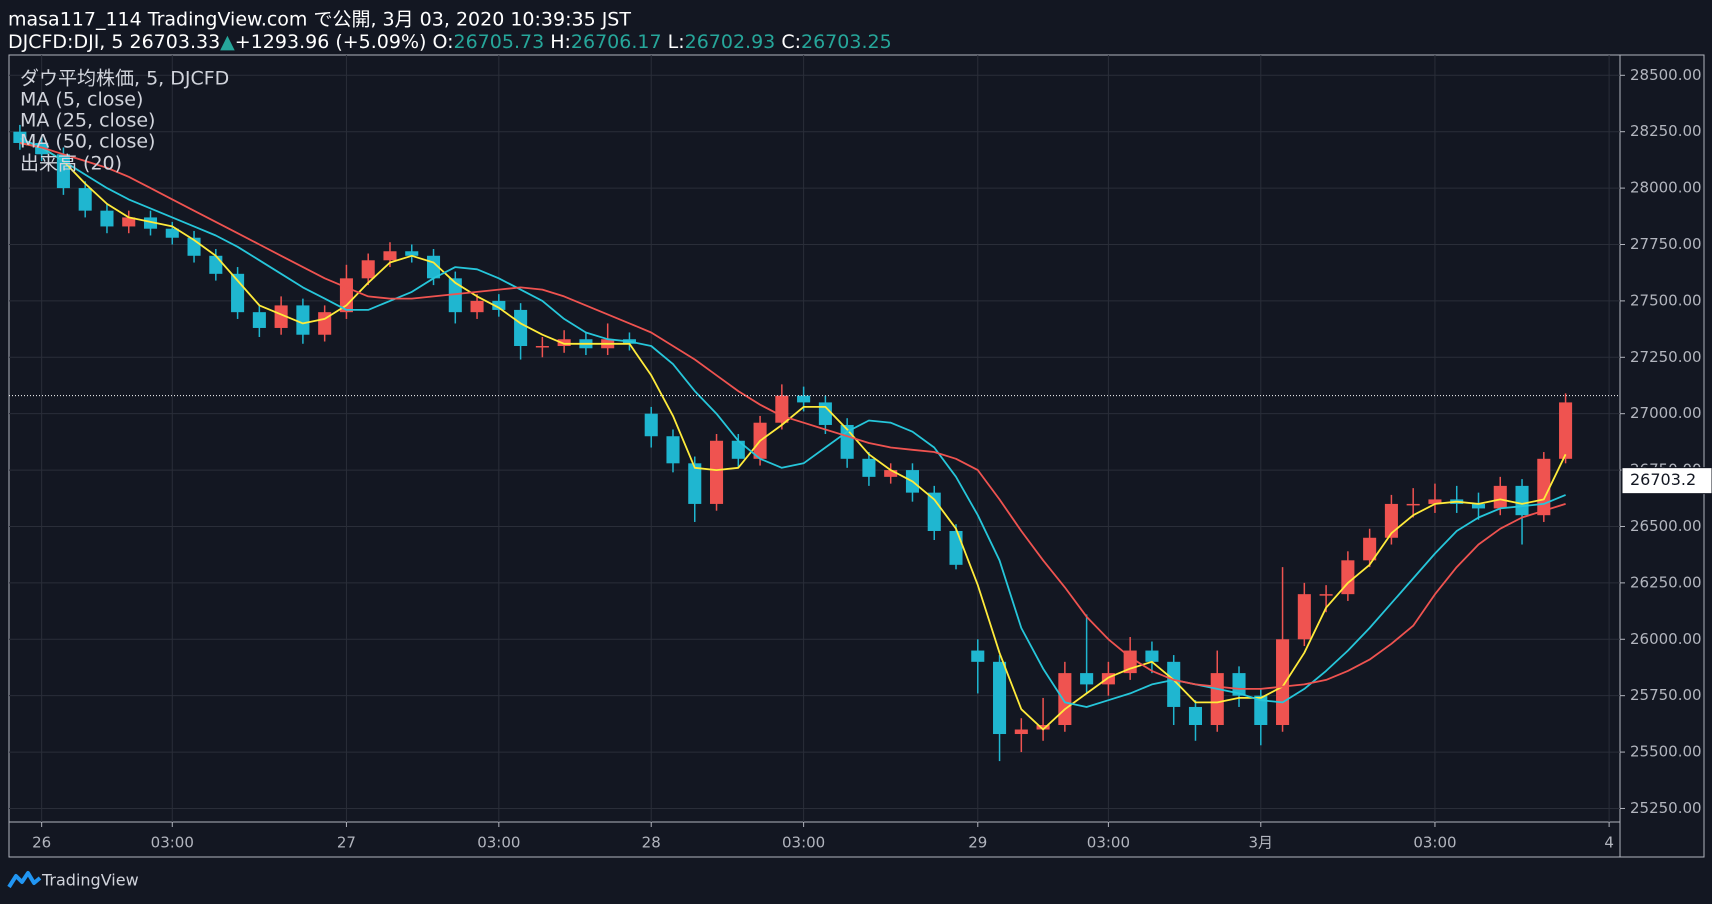  What do you see at coordinates (1666, 300) in the screenshot?
I see `y-tick-label: 27500.00` at bounding box center [1666, 300].